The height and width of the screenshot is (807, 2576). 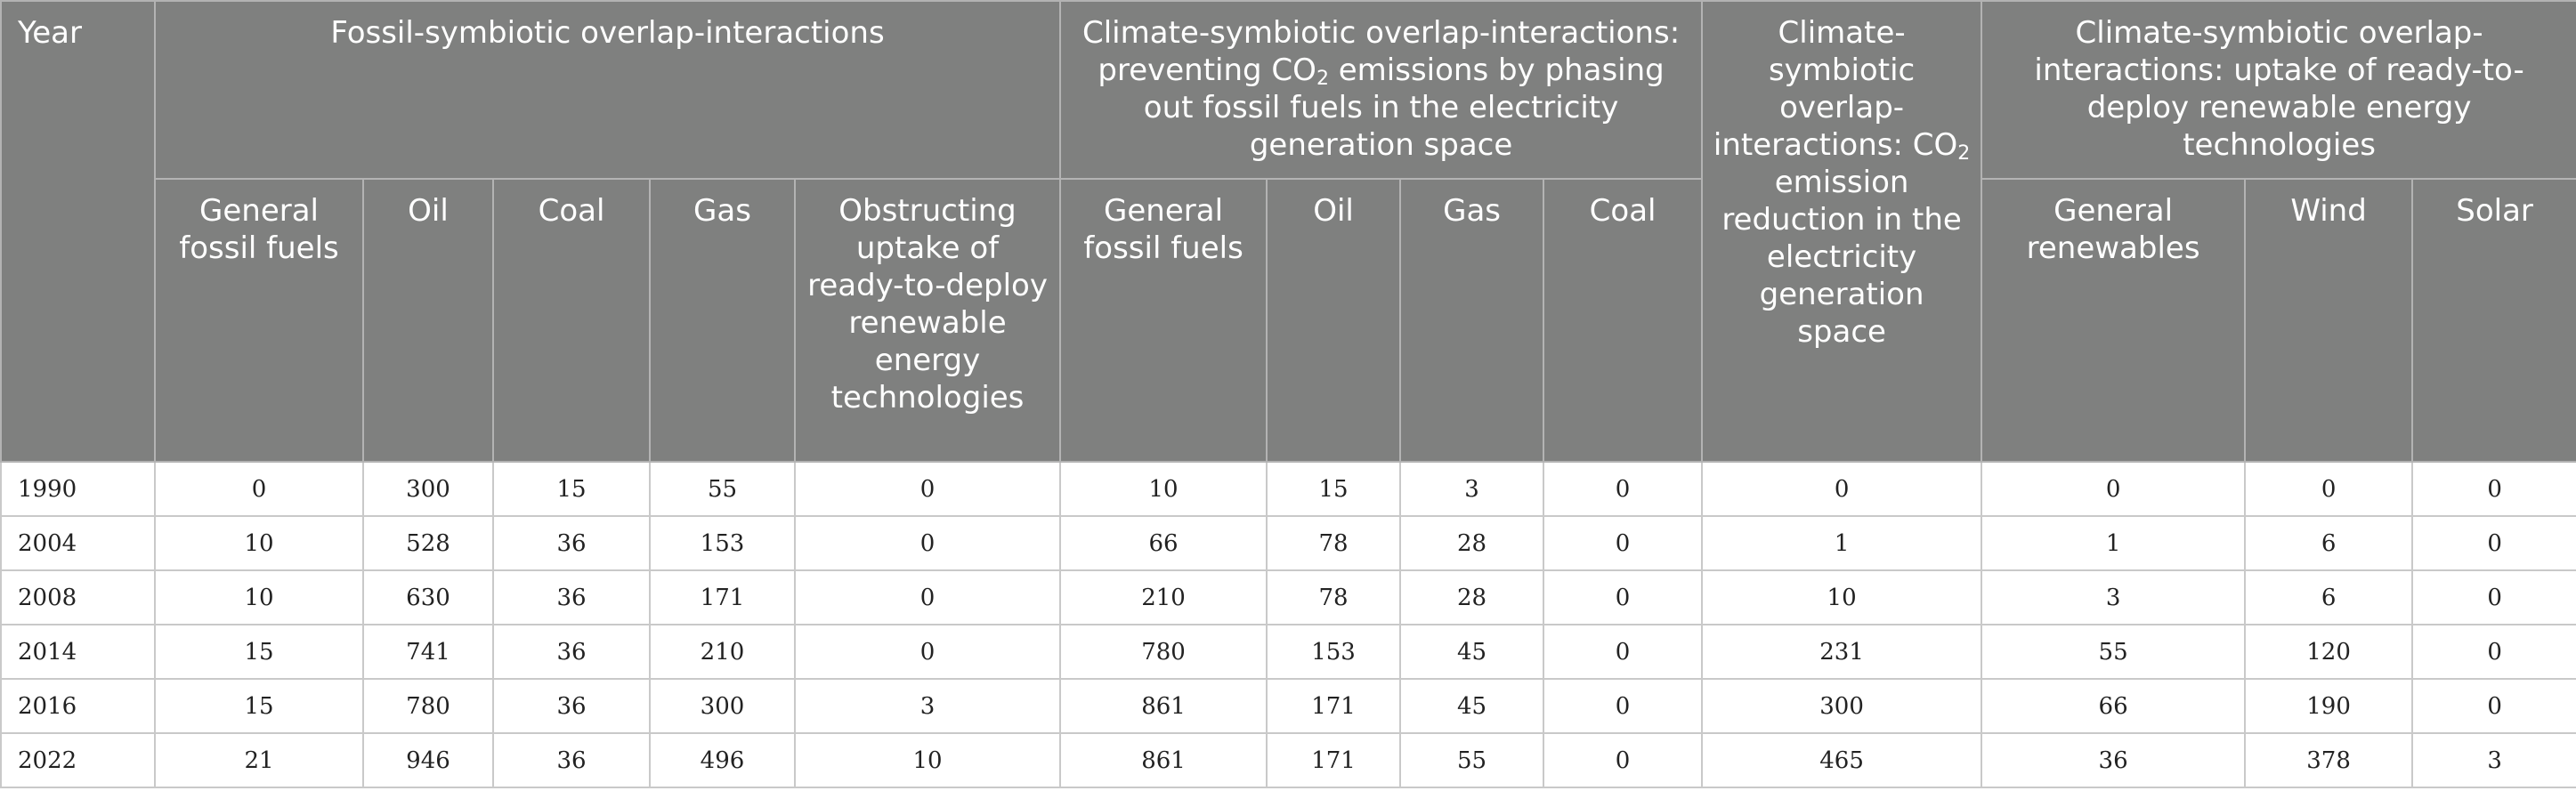 What do you see at coordinates (2329, 760) in the screenshot?
I see `cell-value: 378` at bounding box center [2329, 760].